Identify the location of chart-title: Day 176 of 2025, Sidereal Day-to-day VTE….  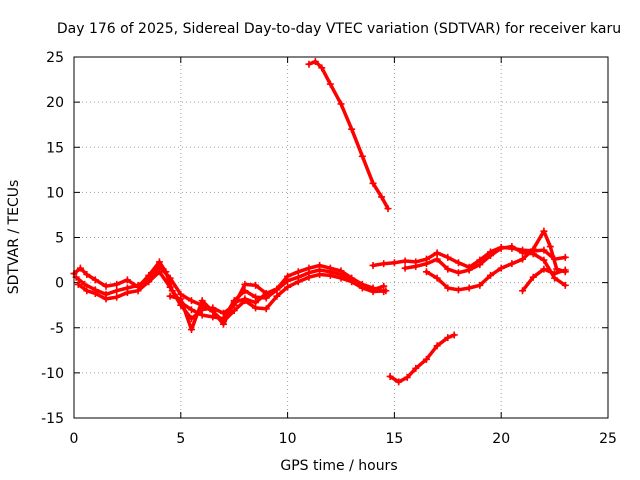
(339, 29).